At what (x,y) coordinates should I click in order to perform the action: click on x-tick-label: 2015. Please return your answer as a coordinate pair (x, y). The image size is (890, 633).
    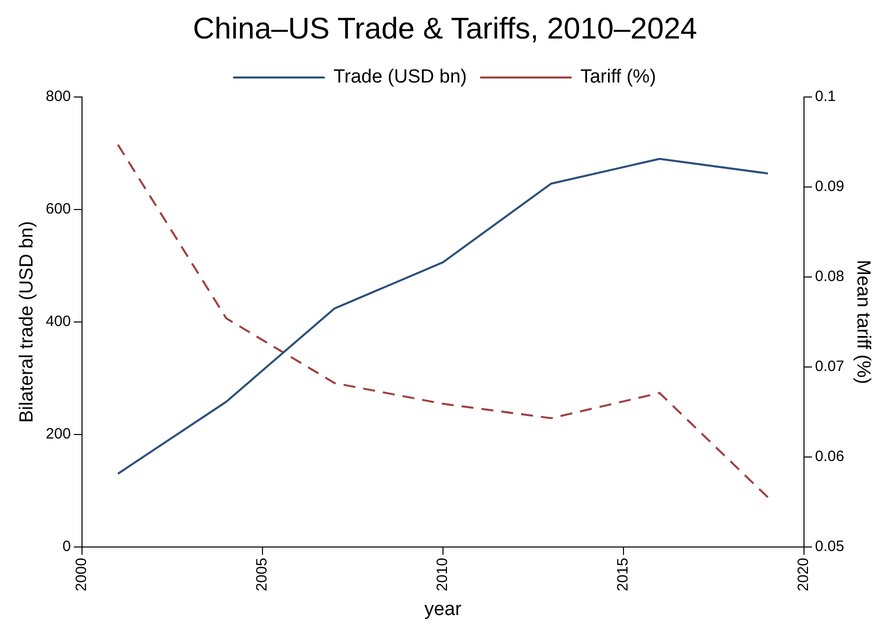
    Looking at the image, I should click on (623, 575).